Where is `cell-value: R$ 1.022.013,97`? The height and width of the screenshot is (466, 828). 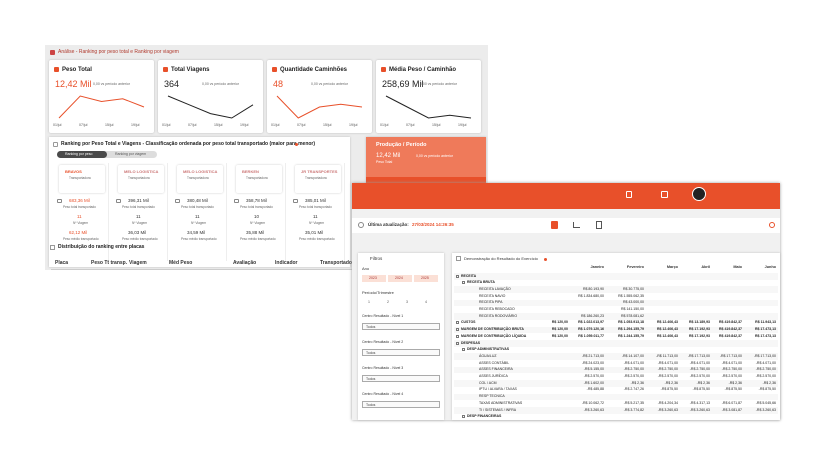 cell-value: R$ 1.022.013,97 is located at coordinates (591, 322).